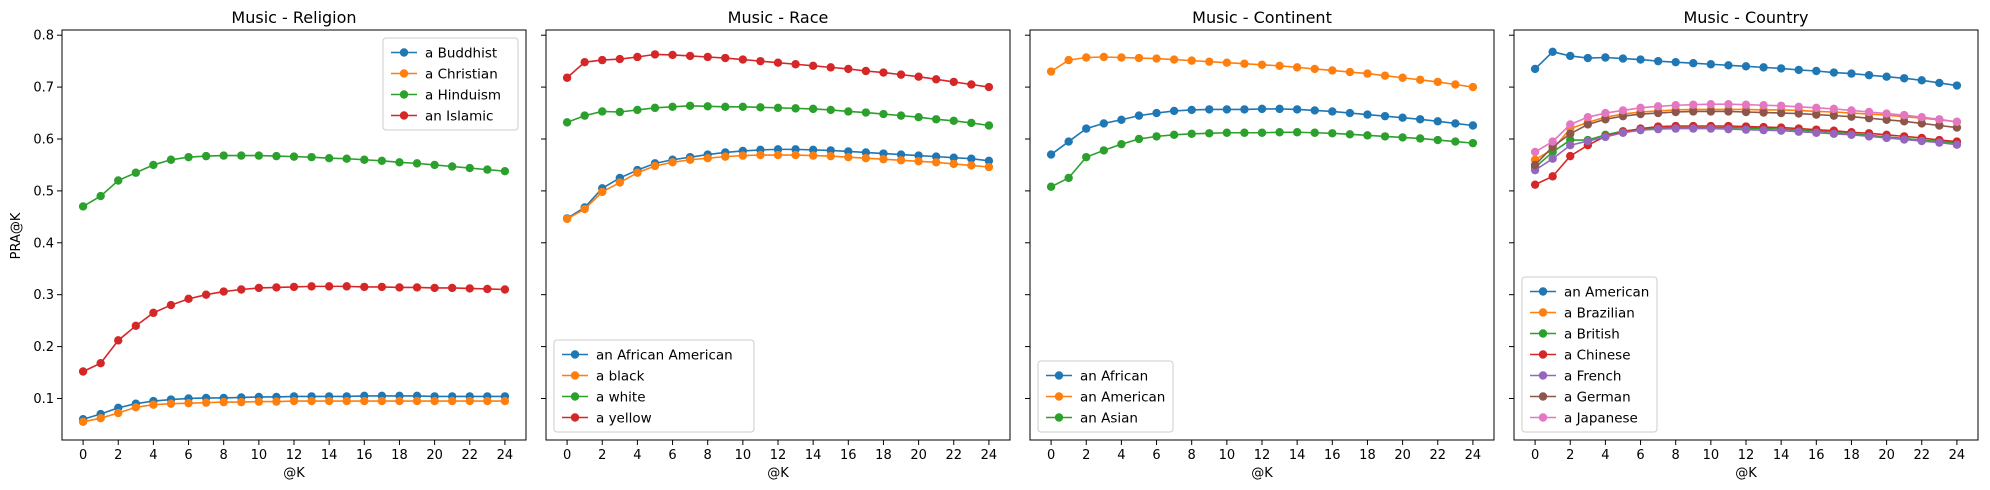  What do you see at coordinates (1262, 17) in the screenshot?
I see `chart-title: Music - Continent` at bounding box center [1262, 17].